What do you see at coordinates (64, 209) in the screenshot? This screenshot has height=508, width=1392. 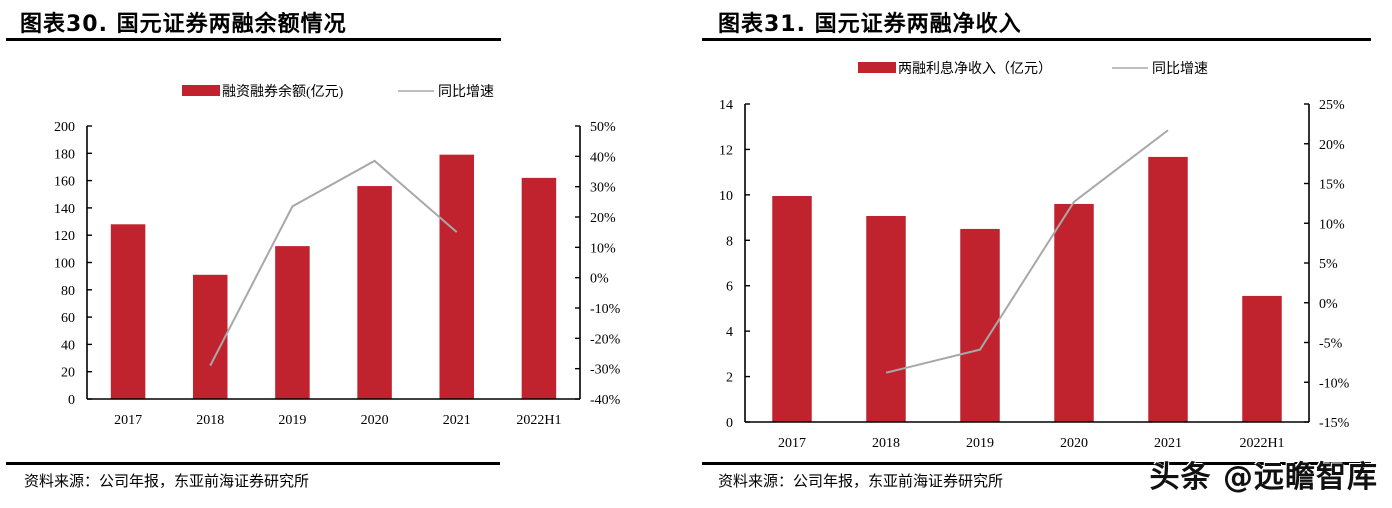 I see `left-tick-label: 140` at bounding box center [64, 209].